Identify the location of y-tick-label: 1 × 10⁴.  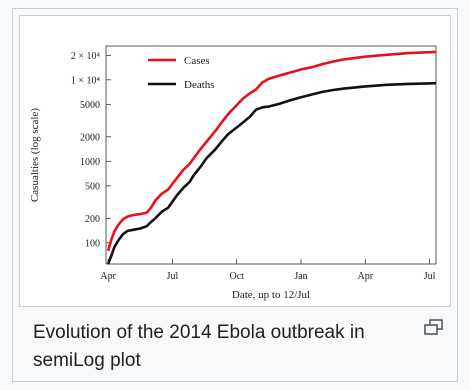
(86, 80).